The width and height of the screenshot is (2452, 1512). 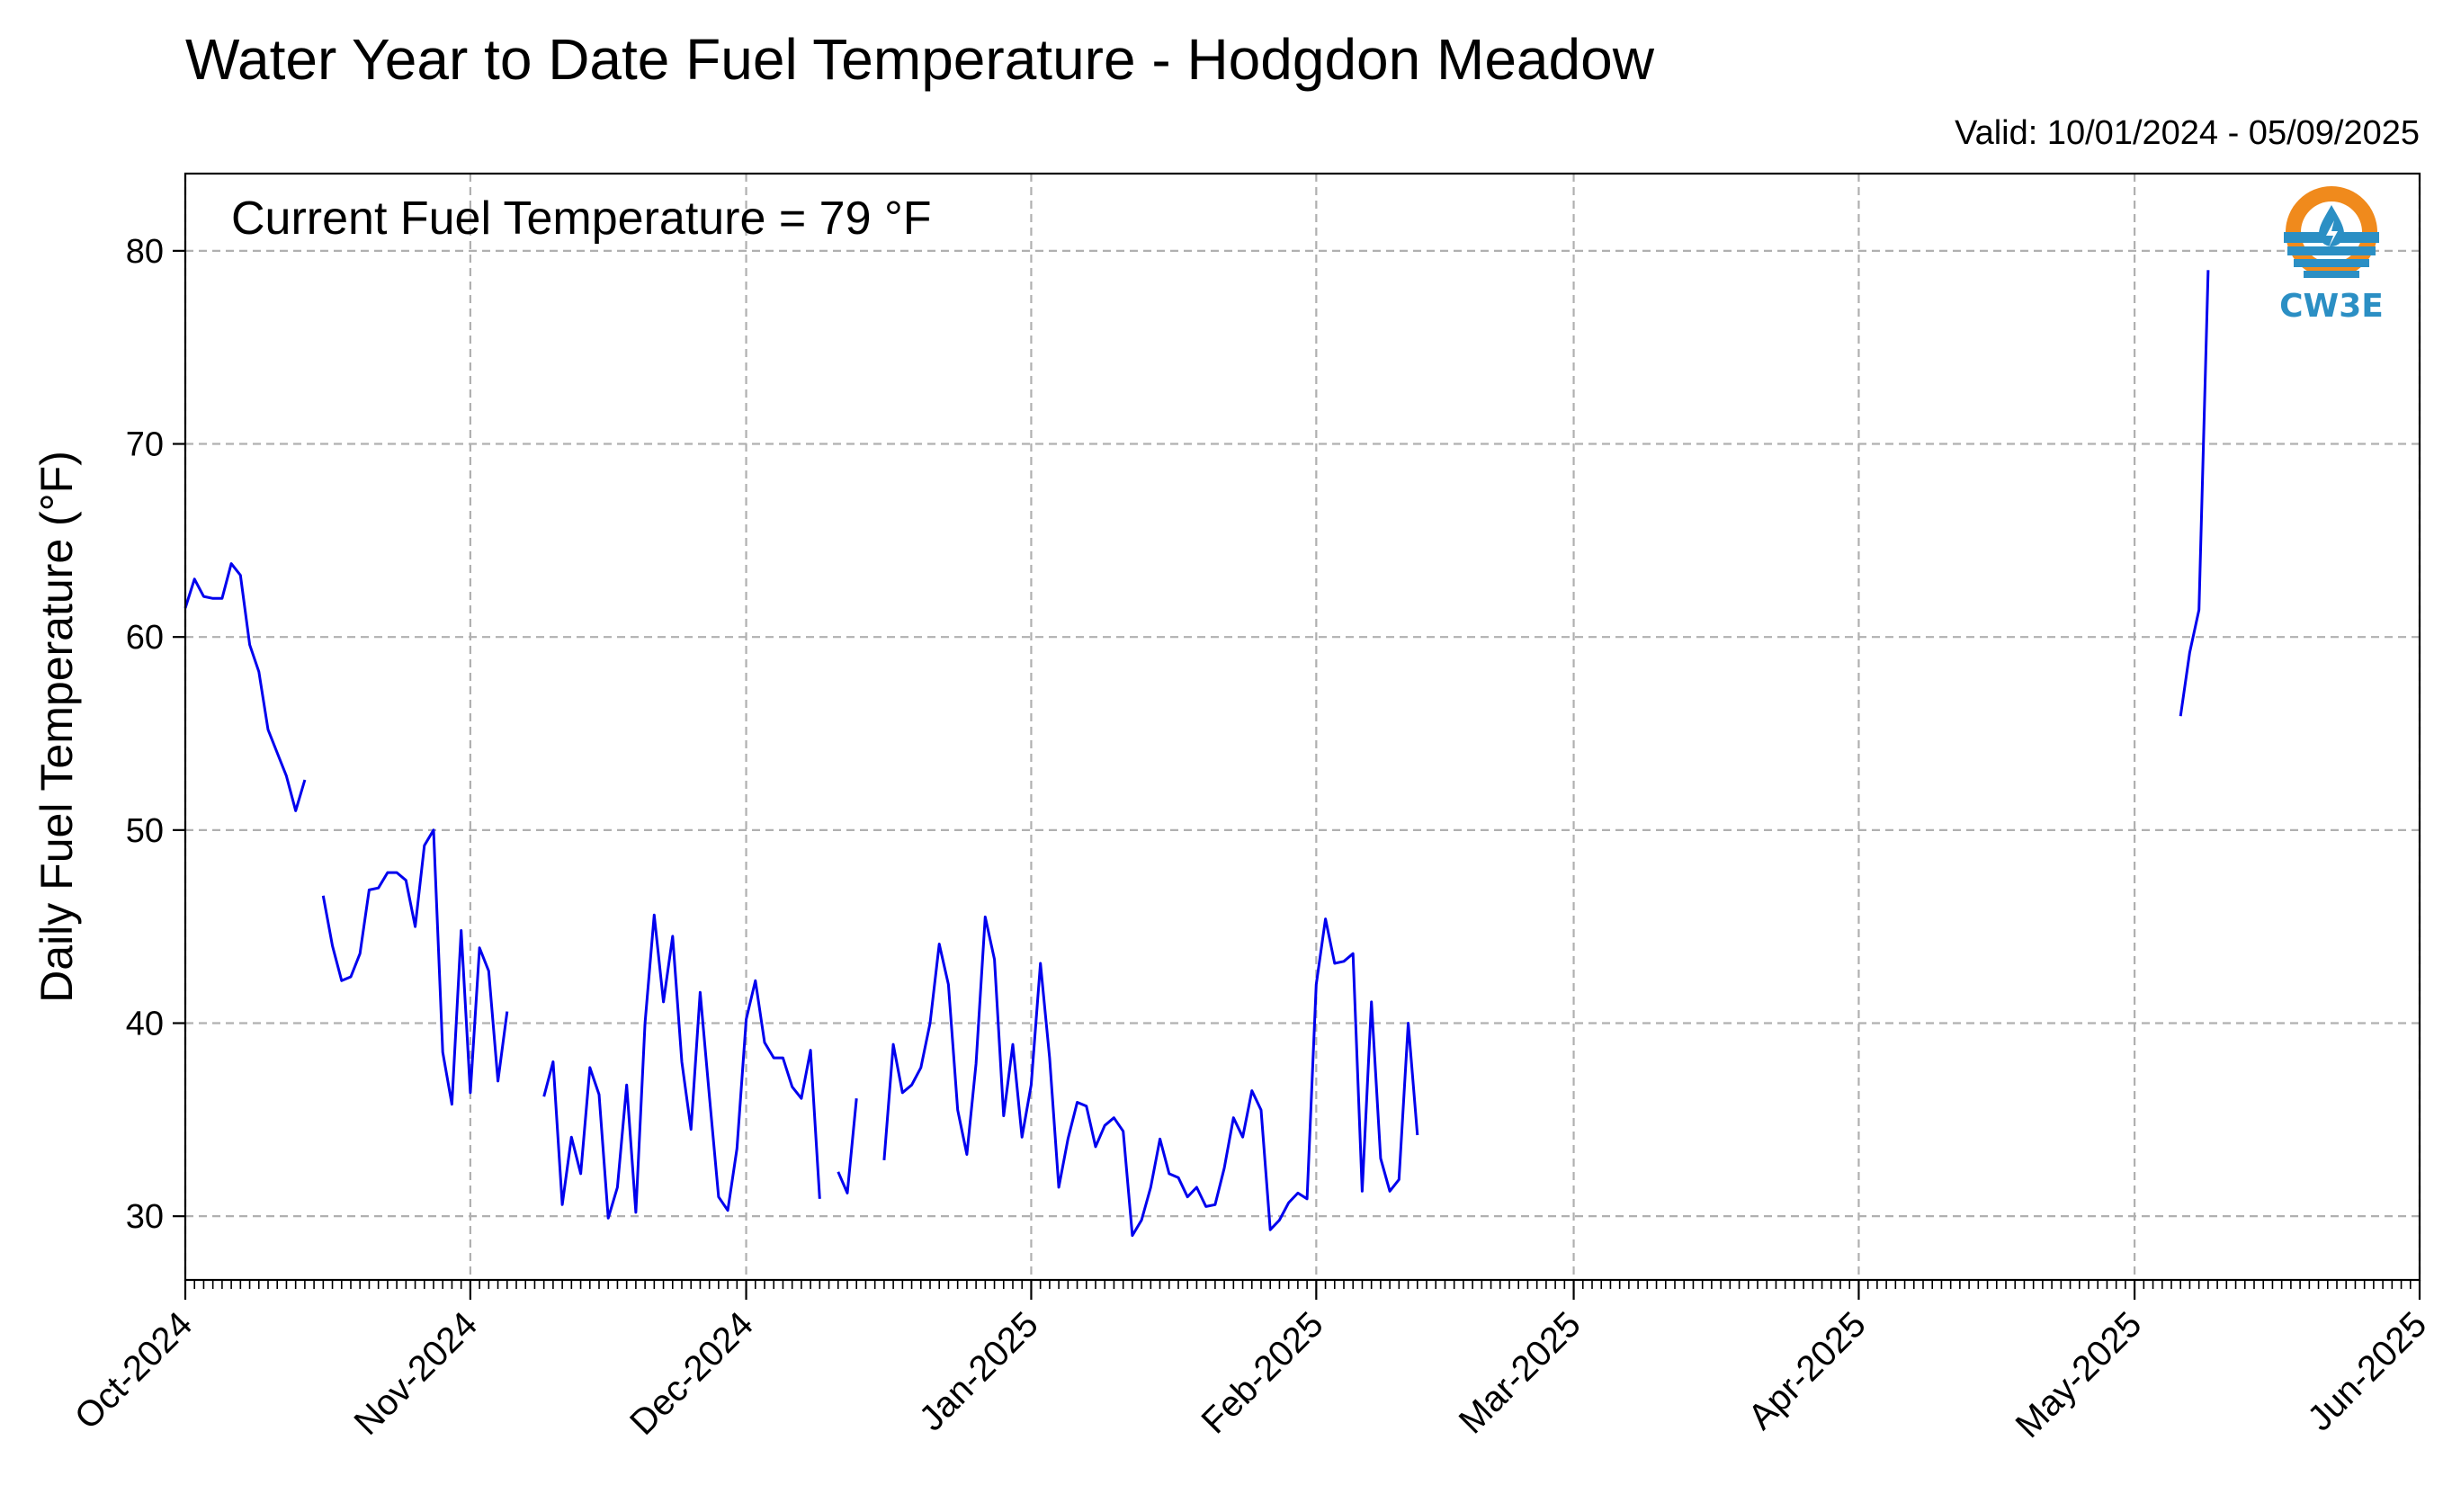 What do you see at coordinates (979, 1371) in the screenshot?
I see `x-tick-label: Jan-2025` at bounding box center [979, 1371].